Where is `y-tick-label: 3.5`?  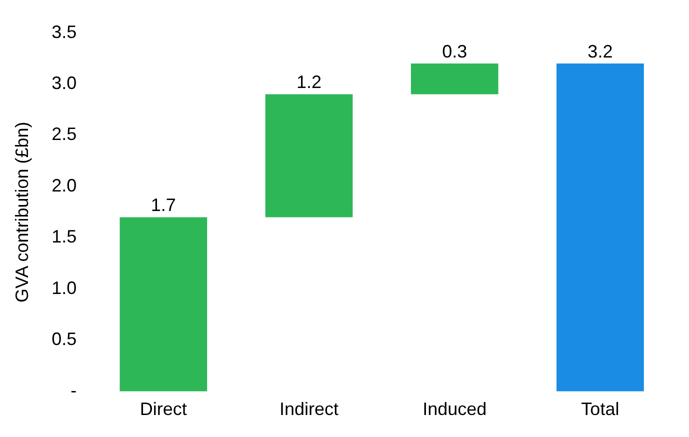 y-tick-label: 3.5 is located at coordinates (64, 32).